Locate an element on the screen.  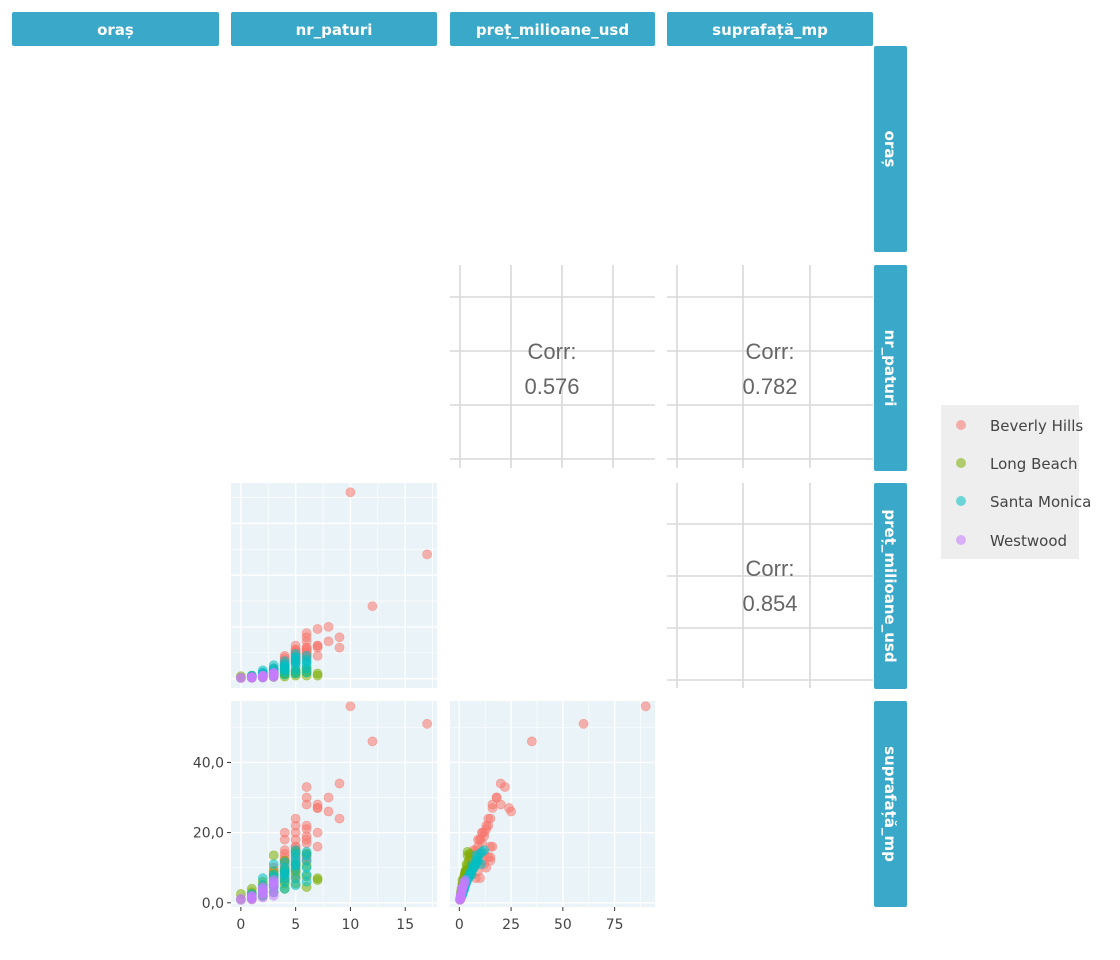
scatter-panel-nr-paturi-suprafata is located at coordinates (334, 804).